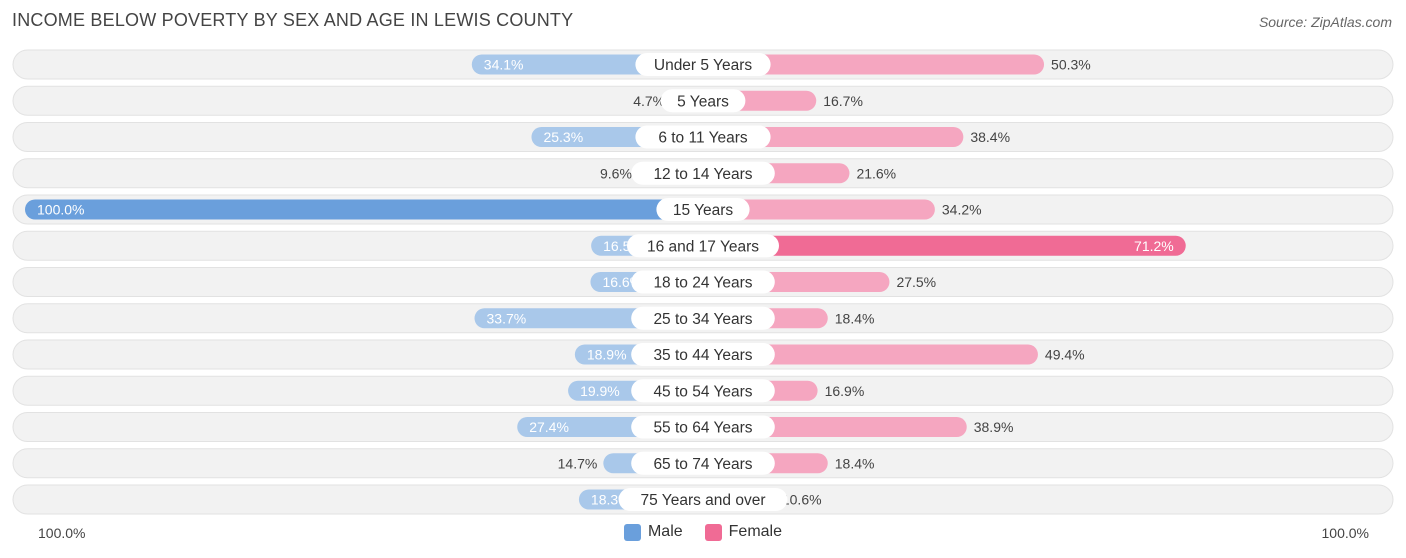  What do you see at coordinates (632, 532) in the screenshot?
I see `legend-swatch-male` at bounding box center [632, 532].